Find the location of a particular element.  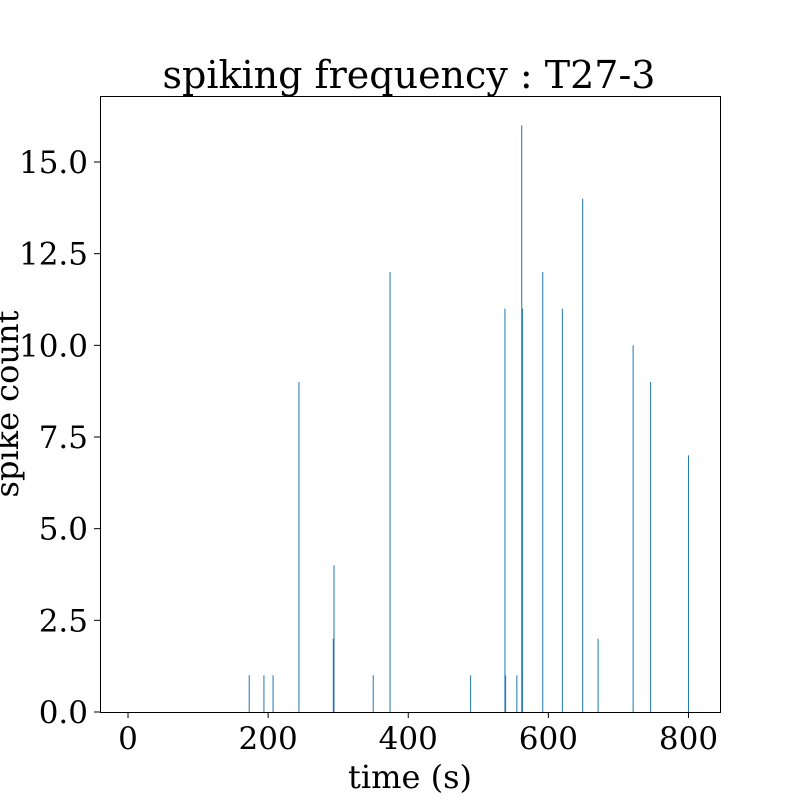

y-axis: 0.0 2.5 5.0 7.5 10.0 12.5 15.0 is located at coordinates (59, 438).